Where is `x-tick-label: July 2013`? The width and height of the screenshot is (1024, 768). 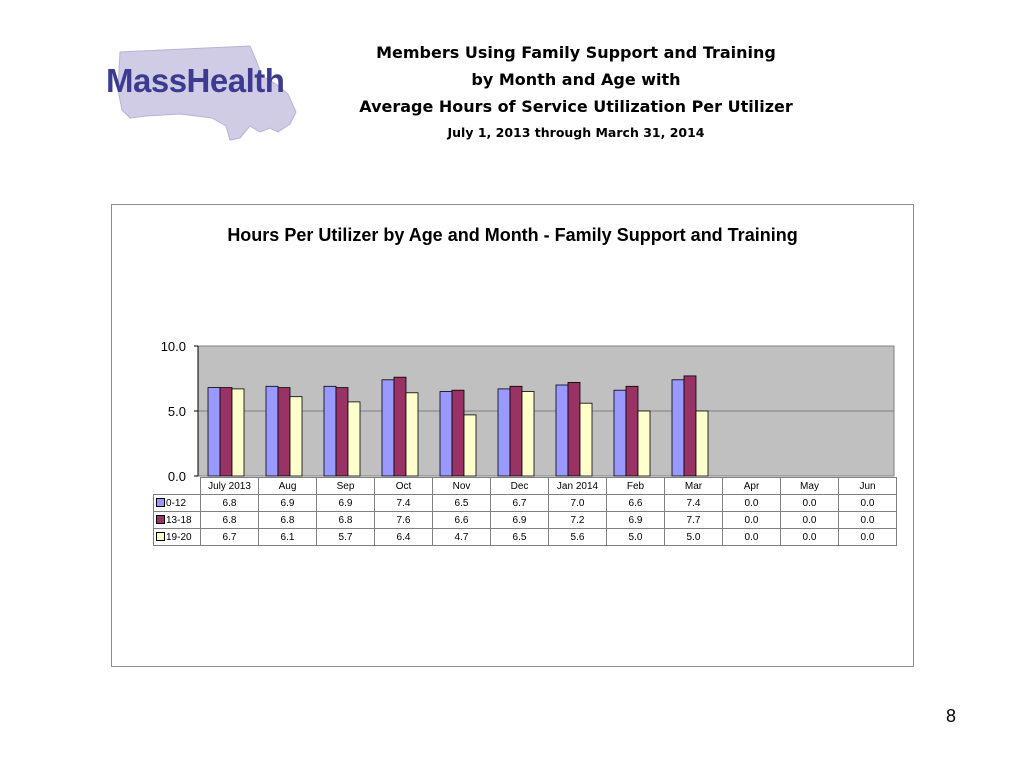
x-tick-label: July 2013 is located at coordinates (229, 486).